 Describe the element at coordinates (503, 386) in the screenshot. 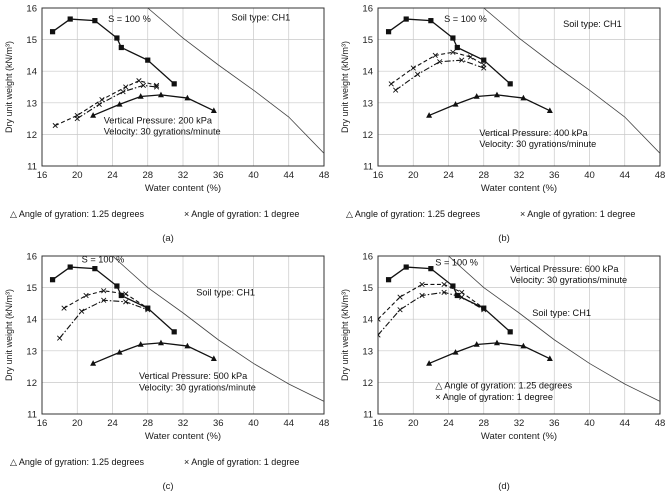

I see `annotation-text: △ Angle of gyration: 1.25 degrees` at that location.